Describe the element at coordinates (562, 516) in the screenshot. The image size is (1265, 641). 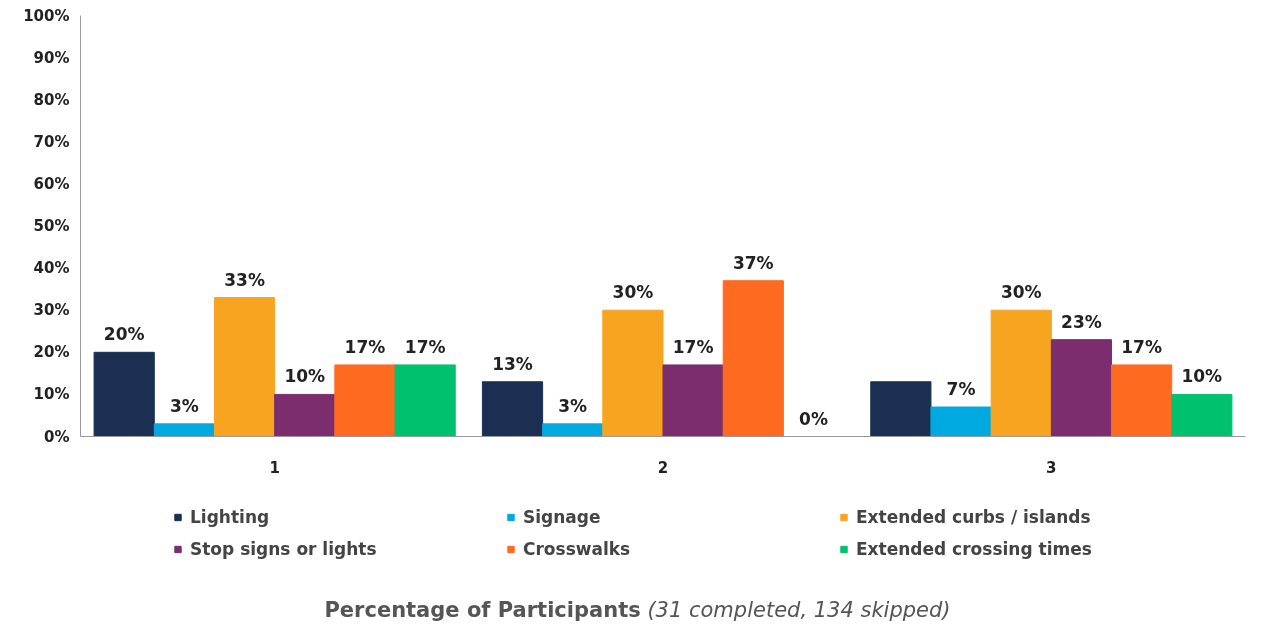
I see `legend-label: Signage` at that location.